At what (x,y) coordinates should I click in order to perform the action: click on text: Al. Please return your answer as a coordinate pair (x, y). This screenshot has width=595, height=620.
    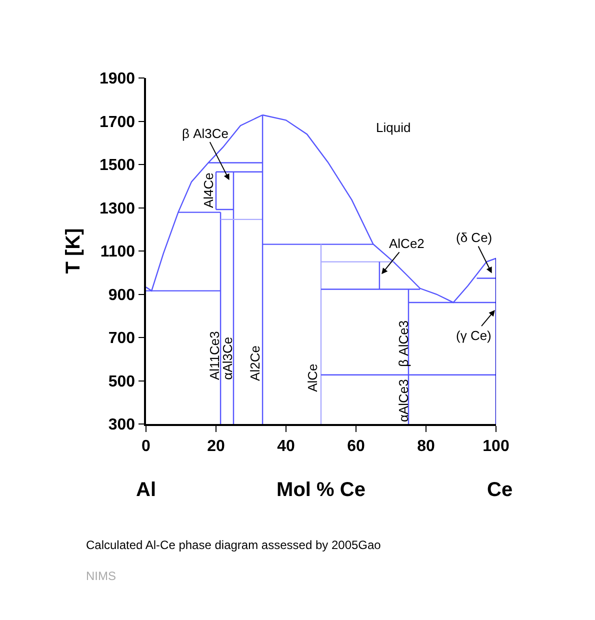
    Looking at the image, I should click on (146, 490).